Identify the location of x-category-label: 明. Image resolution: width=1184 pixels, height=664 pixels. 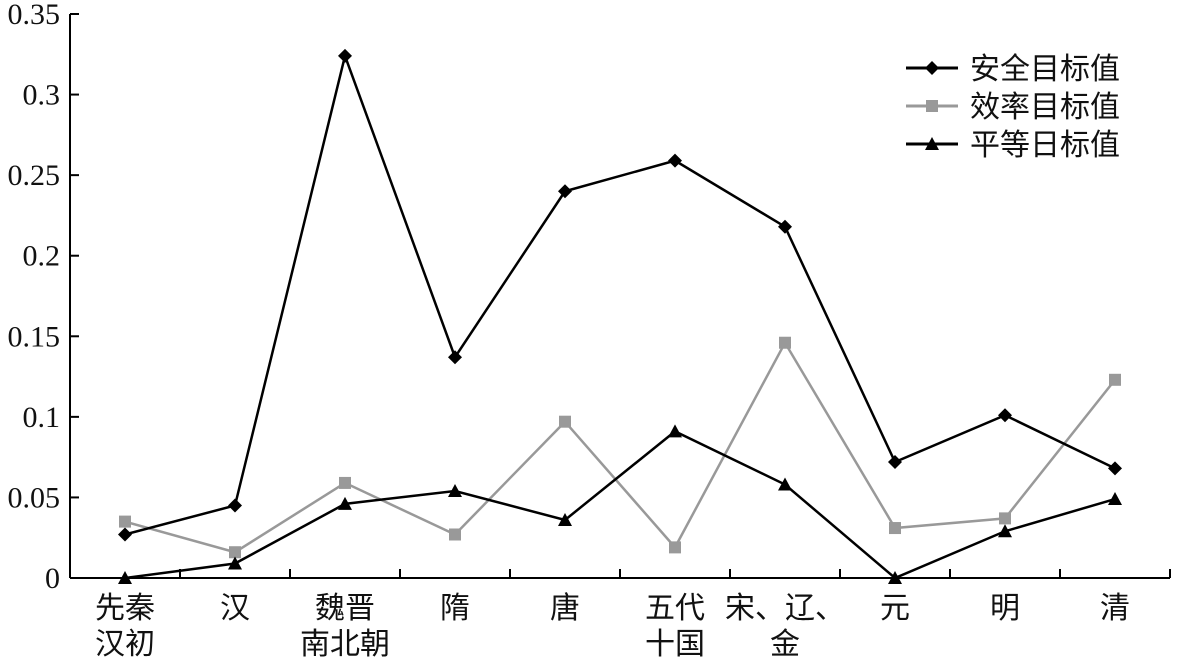
(1005, 608).